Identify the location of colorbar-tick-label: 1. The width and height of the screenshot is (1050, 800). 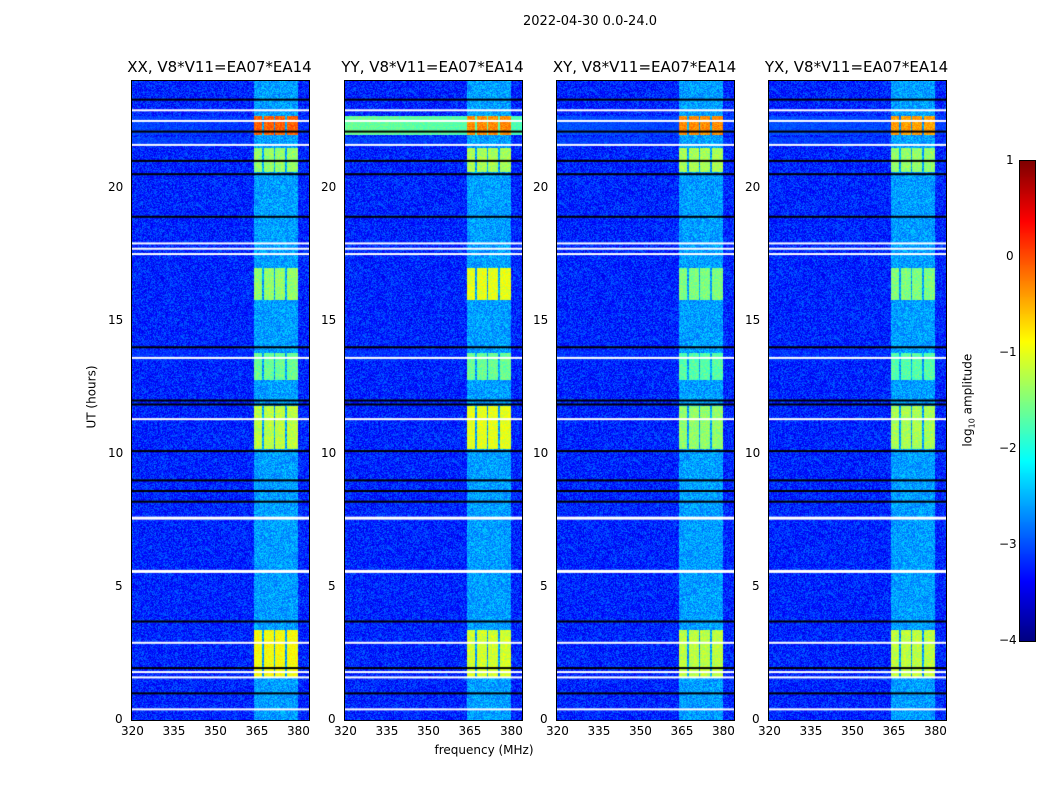
(1010, 160).